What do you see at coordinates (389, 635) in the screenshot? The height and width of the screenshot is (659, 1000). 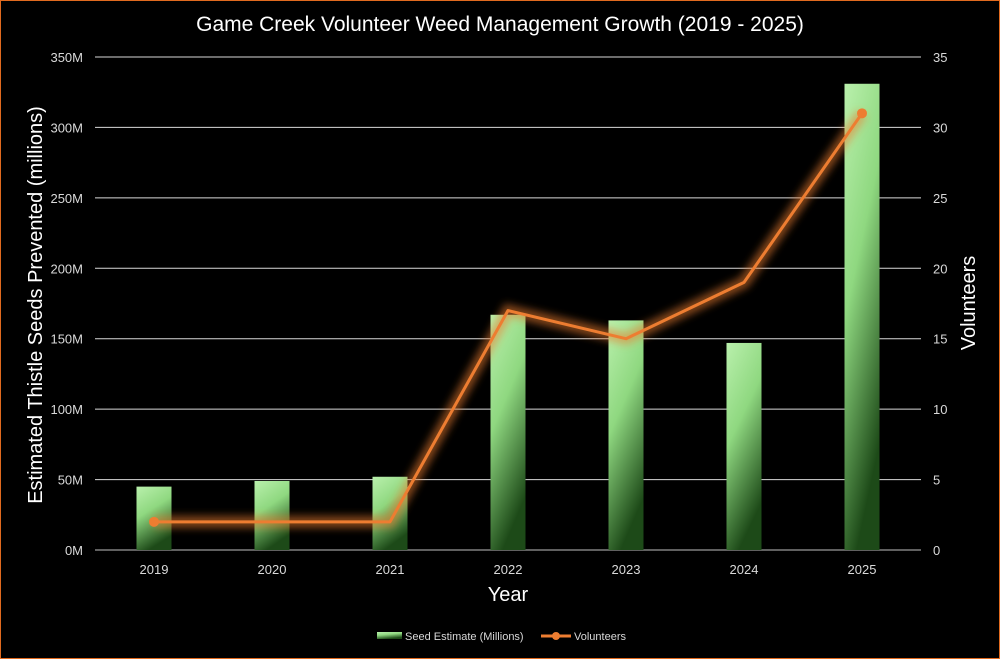 I see `legend-swatch-bars` at bounding box center [389, 635].